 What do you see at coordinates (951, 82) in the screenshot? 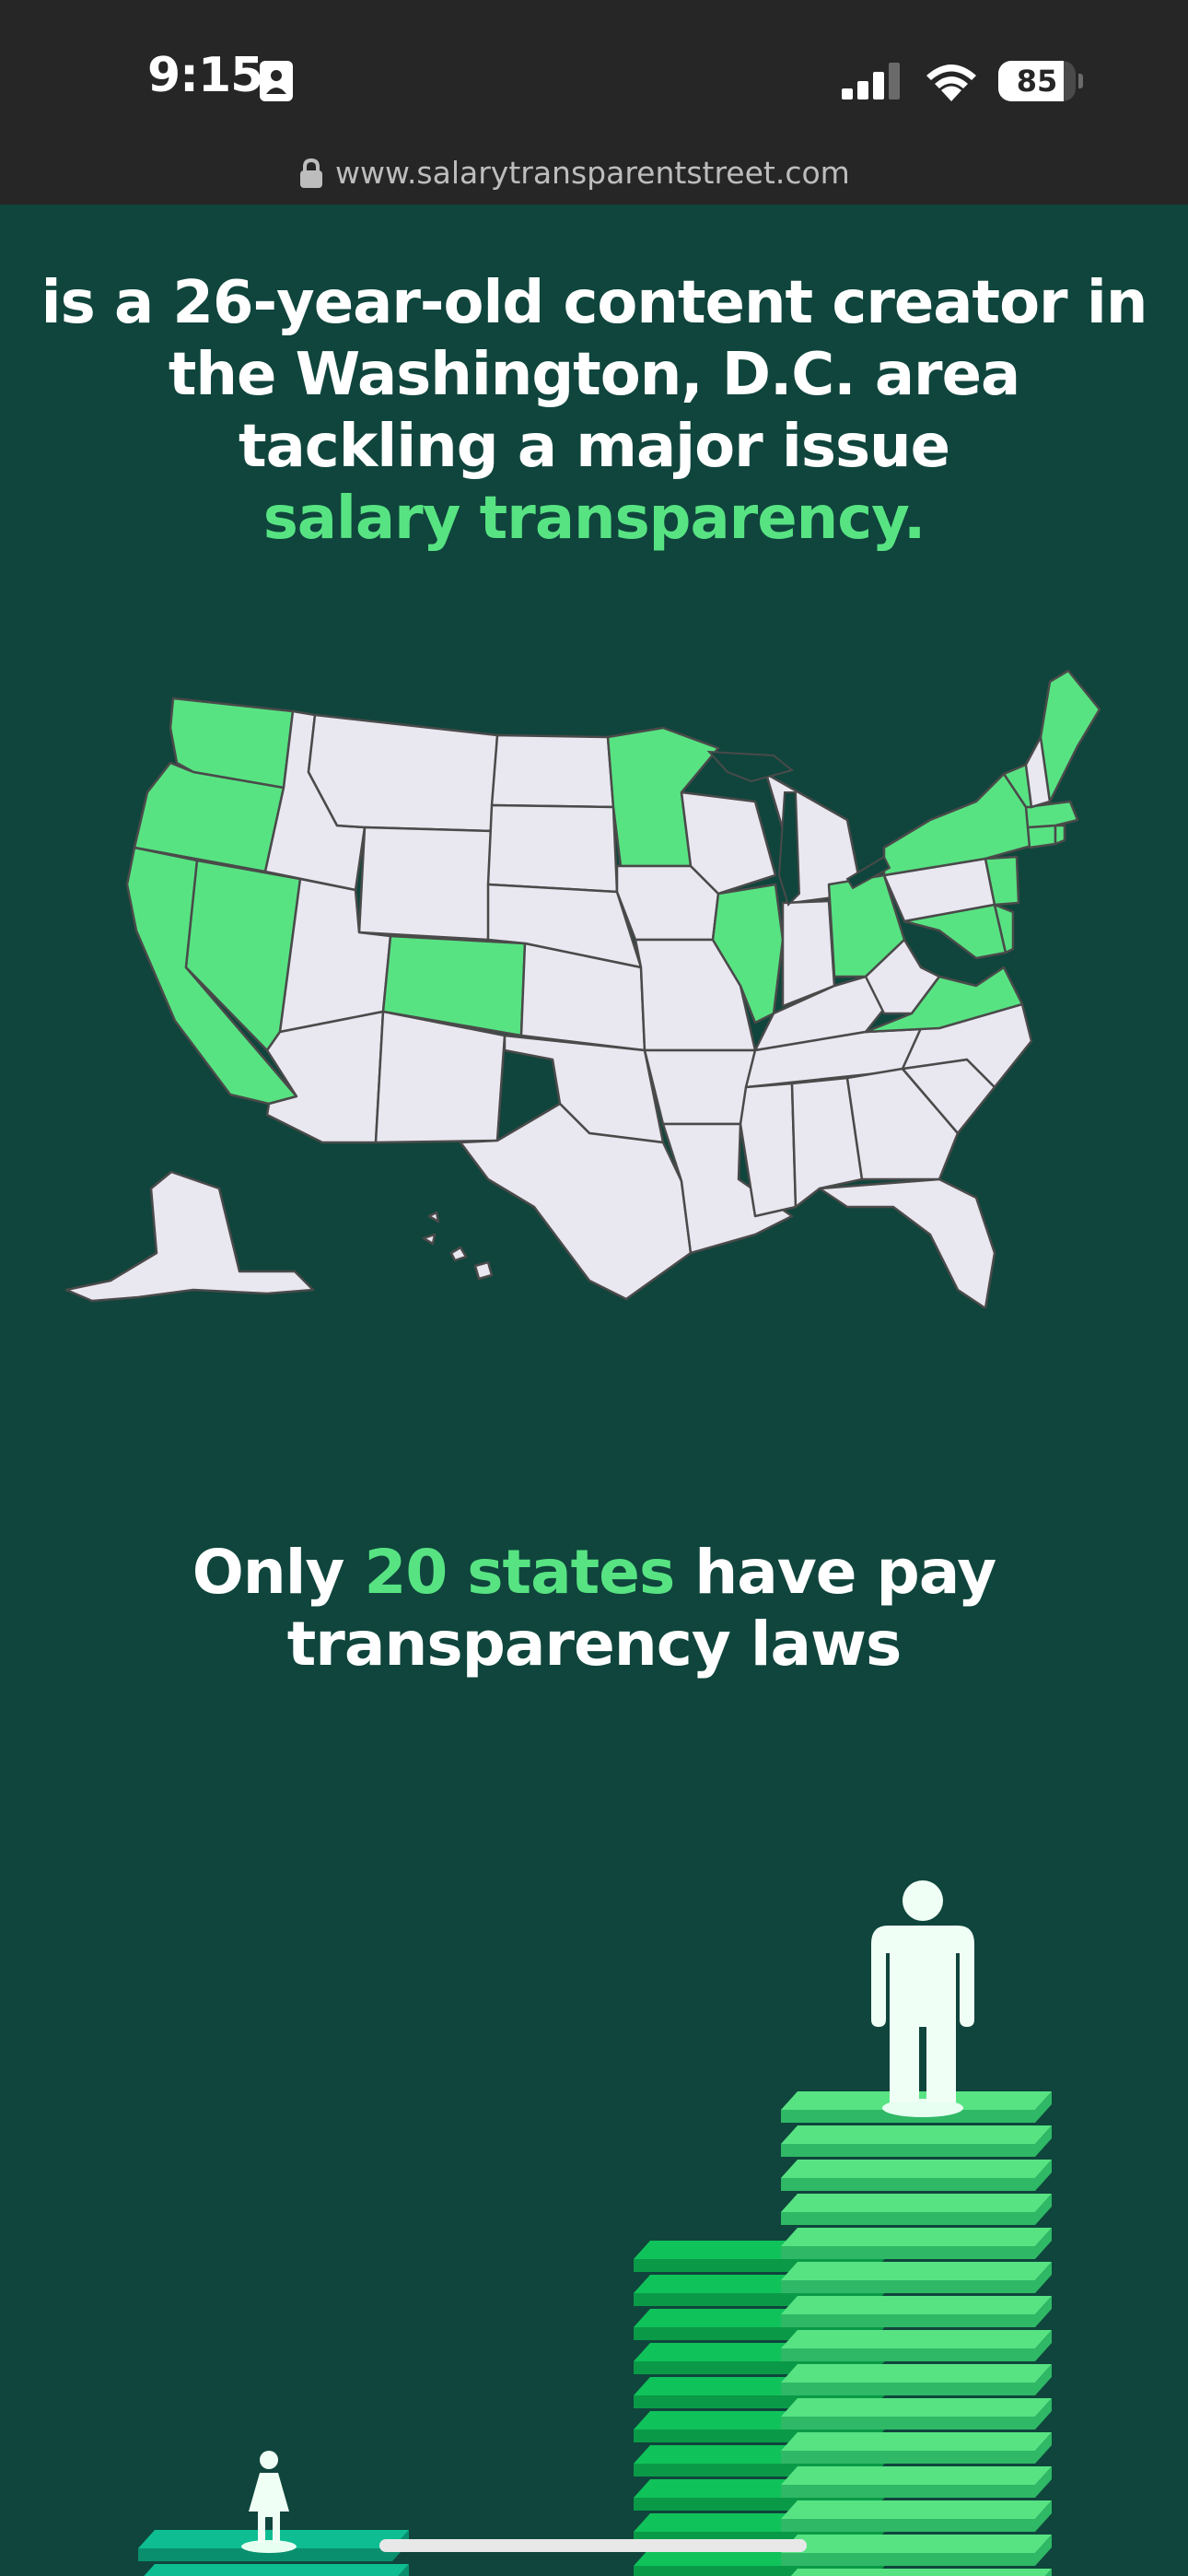
I see `wifi-icon` at bounding box center [951, 82].